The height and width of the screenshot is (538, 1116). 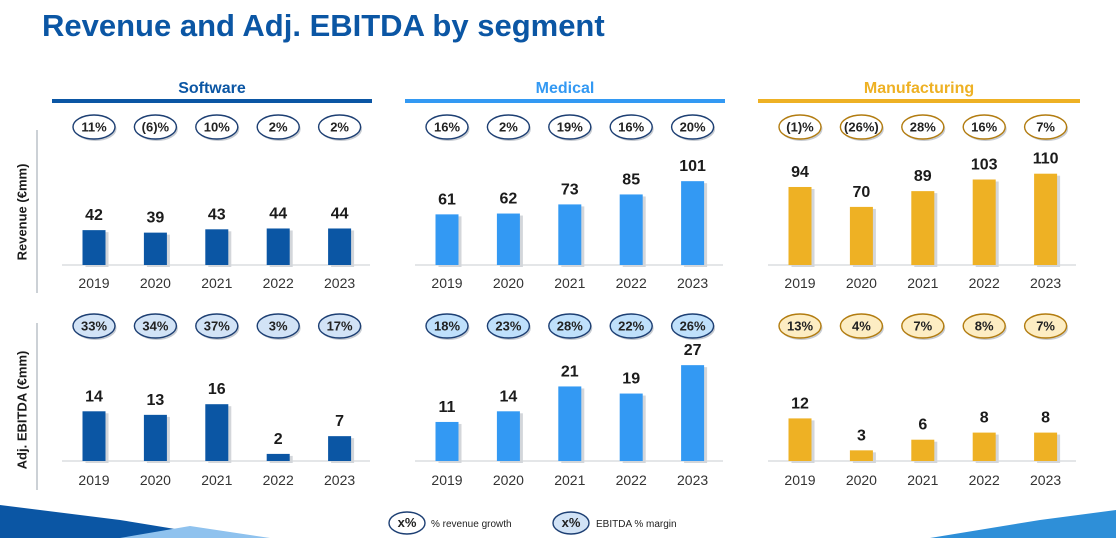 I want to click on badge-label: (6)%, so click(x=156, y=127).